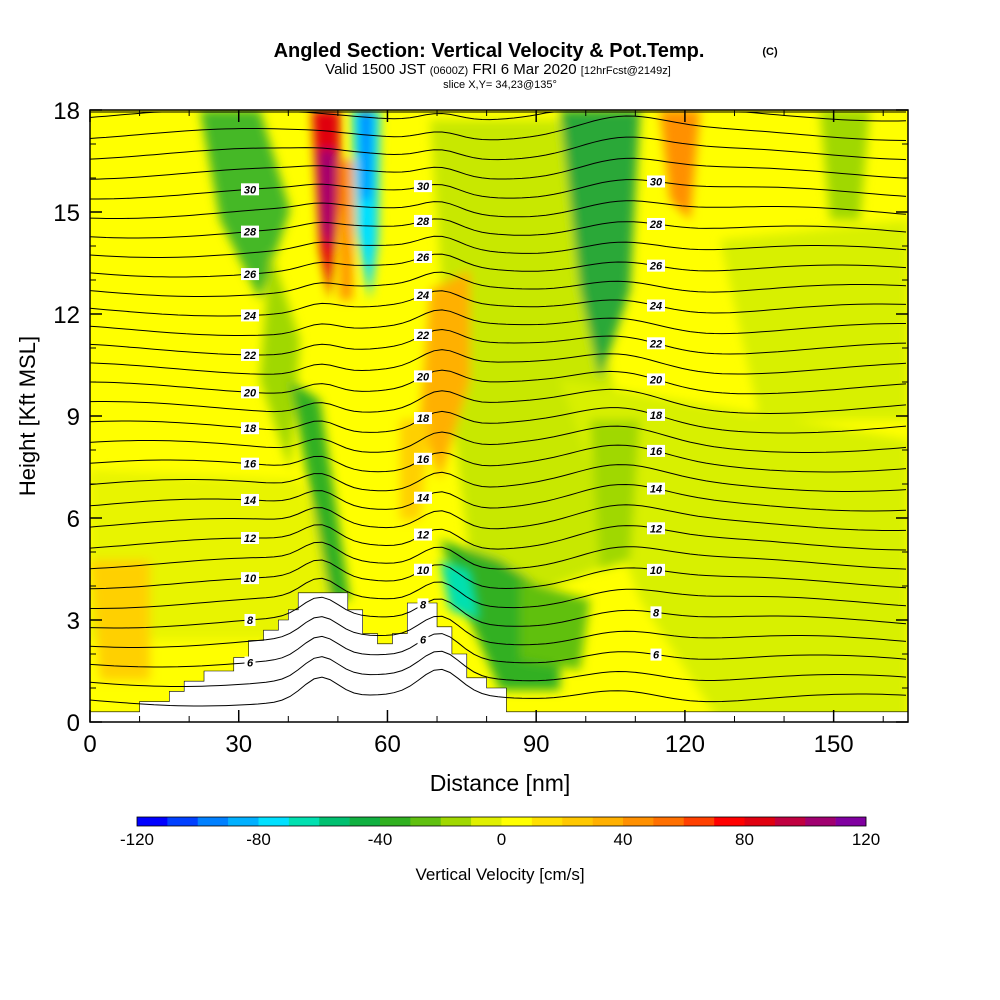 This screenshot has width=1000, height=1000. Describe the element at coordinates (834, 744) in the screenshot. I see `x-tick-label: 150` at that location.